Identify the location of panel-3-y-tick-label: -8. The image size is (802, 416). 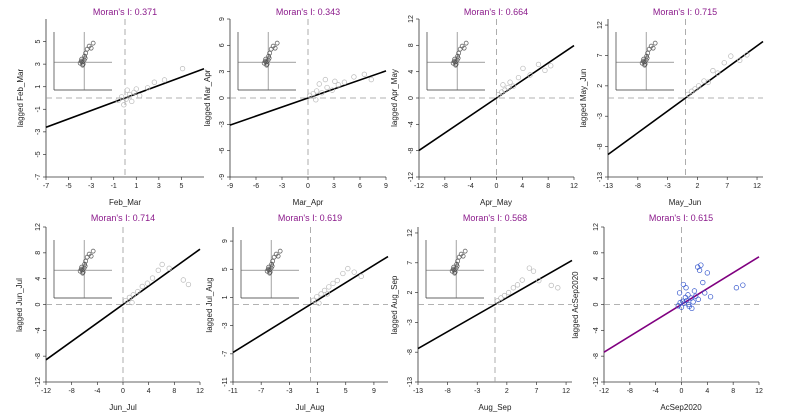
(411, 150).